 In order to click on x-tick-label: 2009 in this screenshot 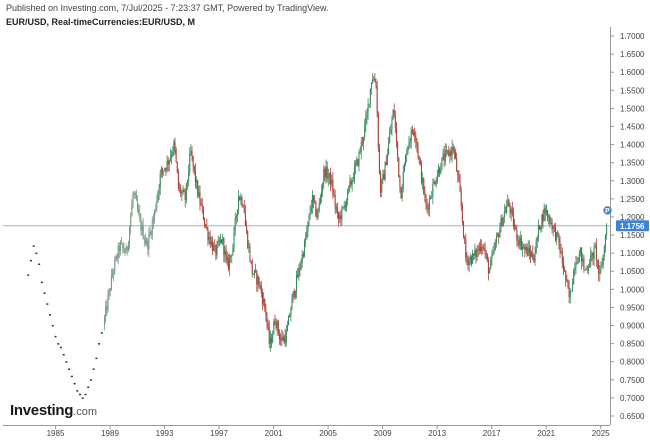, I will do `click(383, 433)`.